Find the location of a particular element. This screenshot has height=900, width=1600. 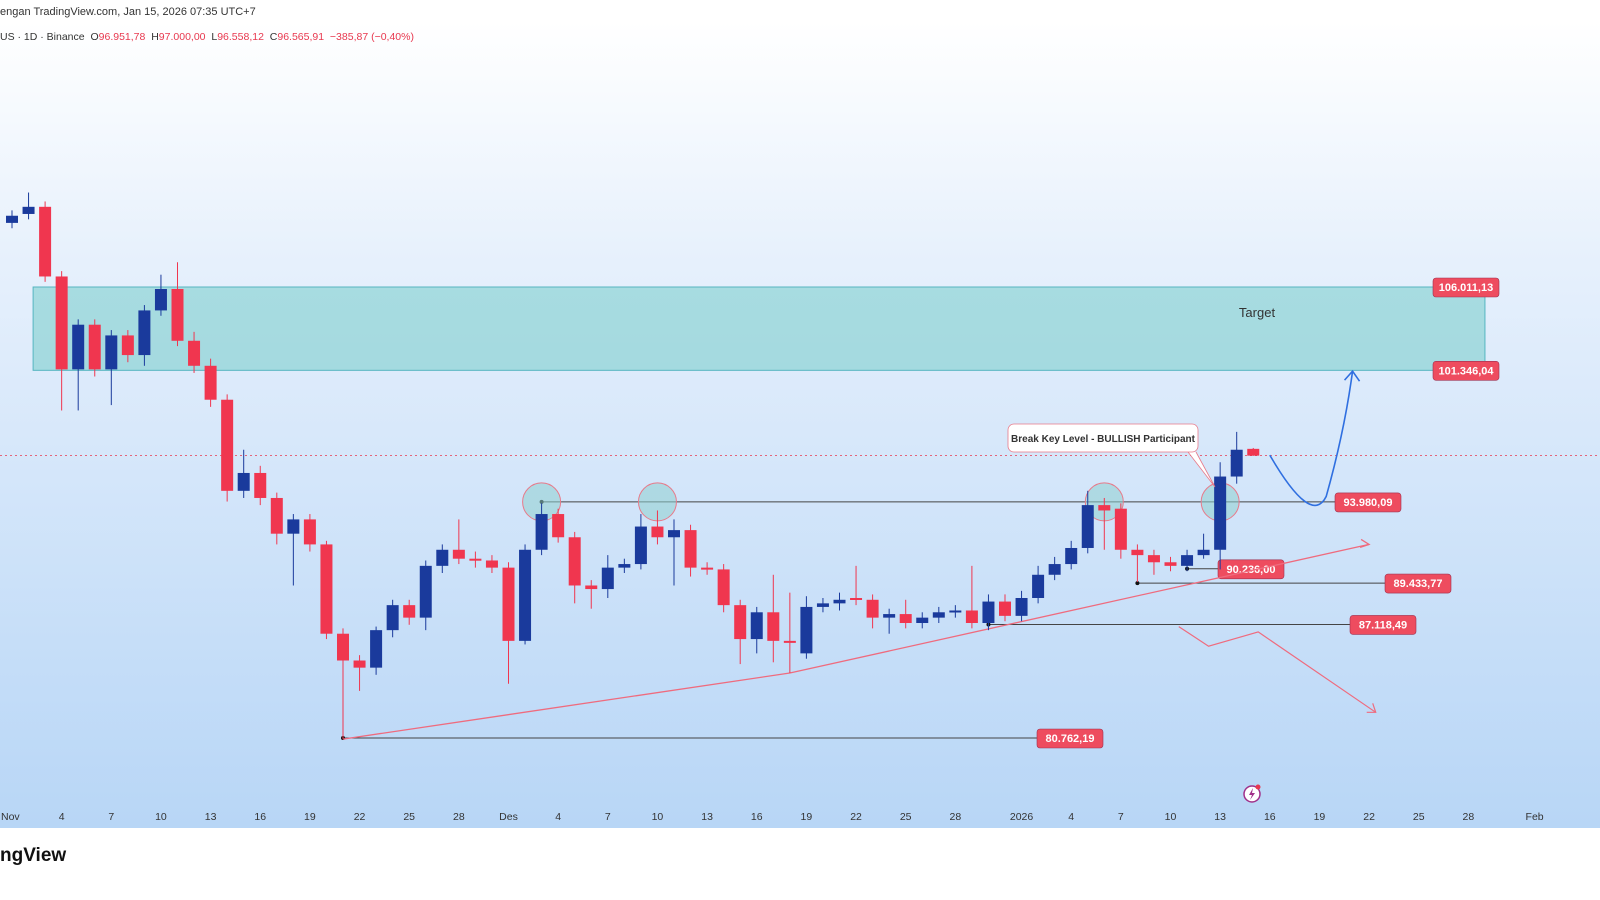

x-axis-tick-label: 25 is located at coordinates (906, 817).